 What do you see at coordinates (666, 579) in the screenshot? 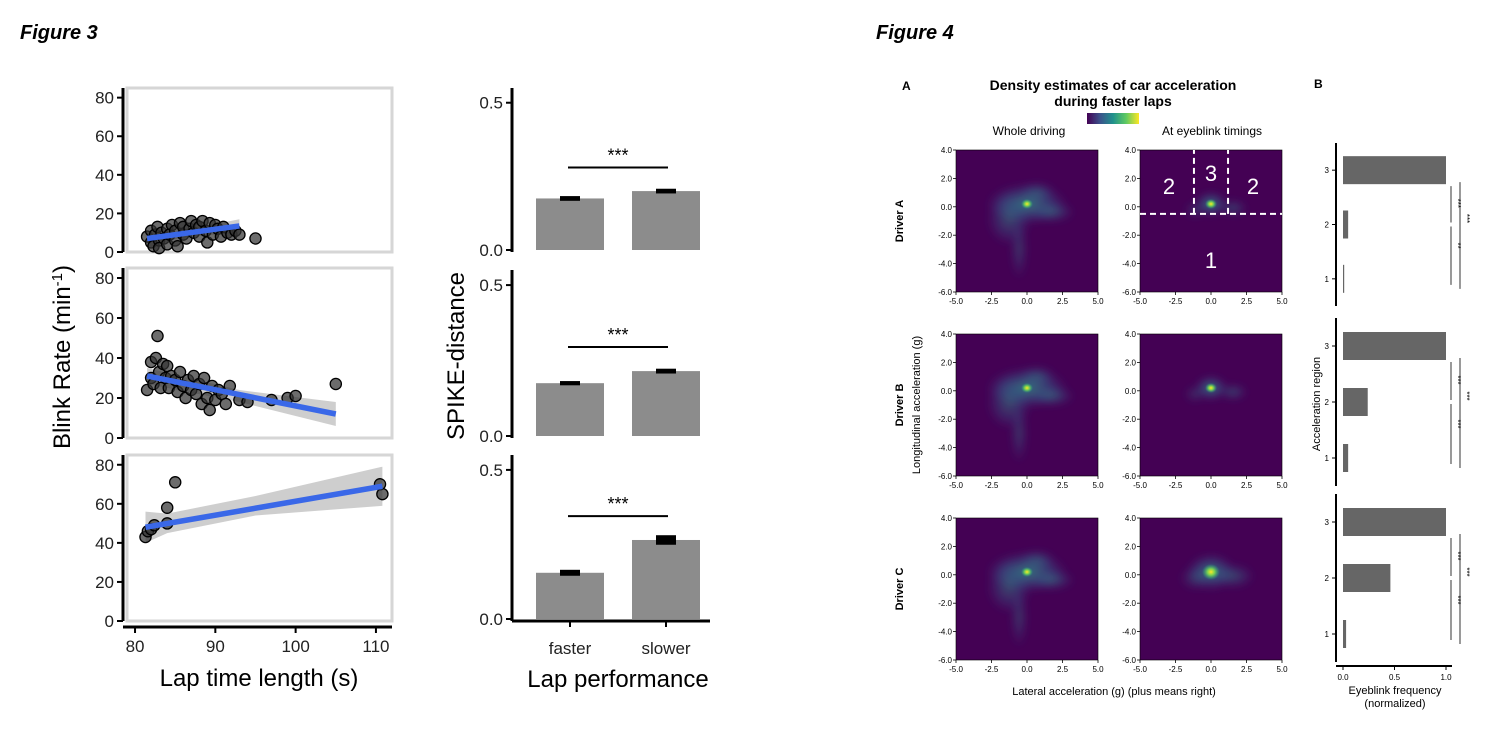
I see `bar-slower` at bounding box center [666, 579].